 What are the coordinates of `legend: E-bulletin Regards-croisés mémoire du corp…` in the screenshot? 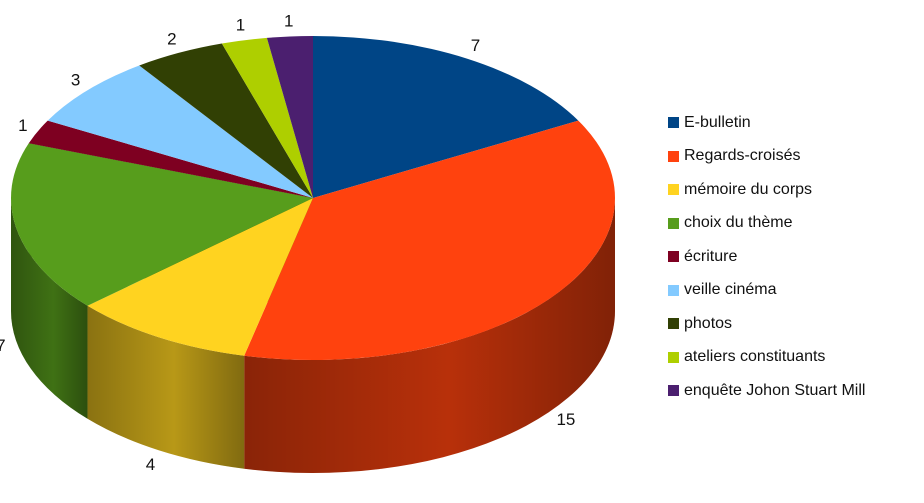 It's located at (766, 257).